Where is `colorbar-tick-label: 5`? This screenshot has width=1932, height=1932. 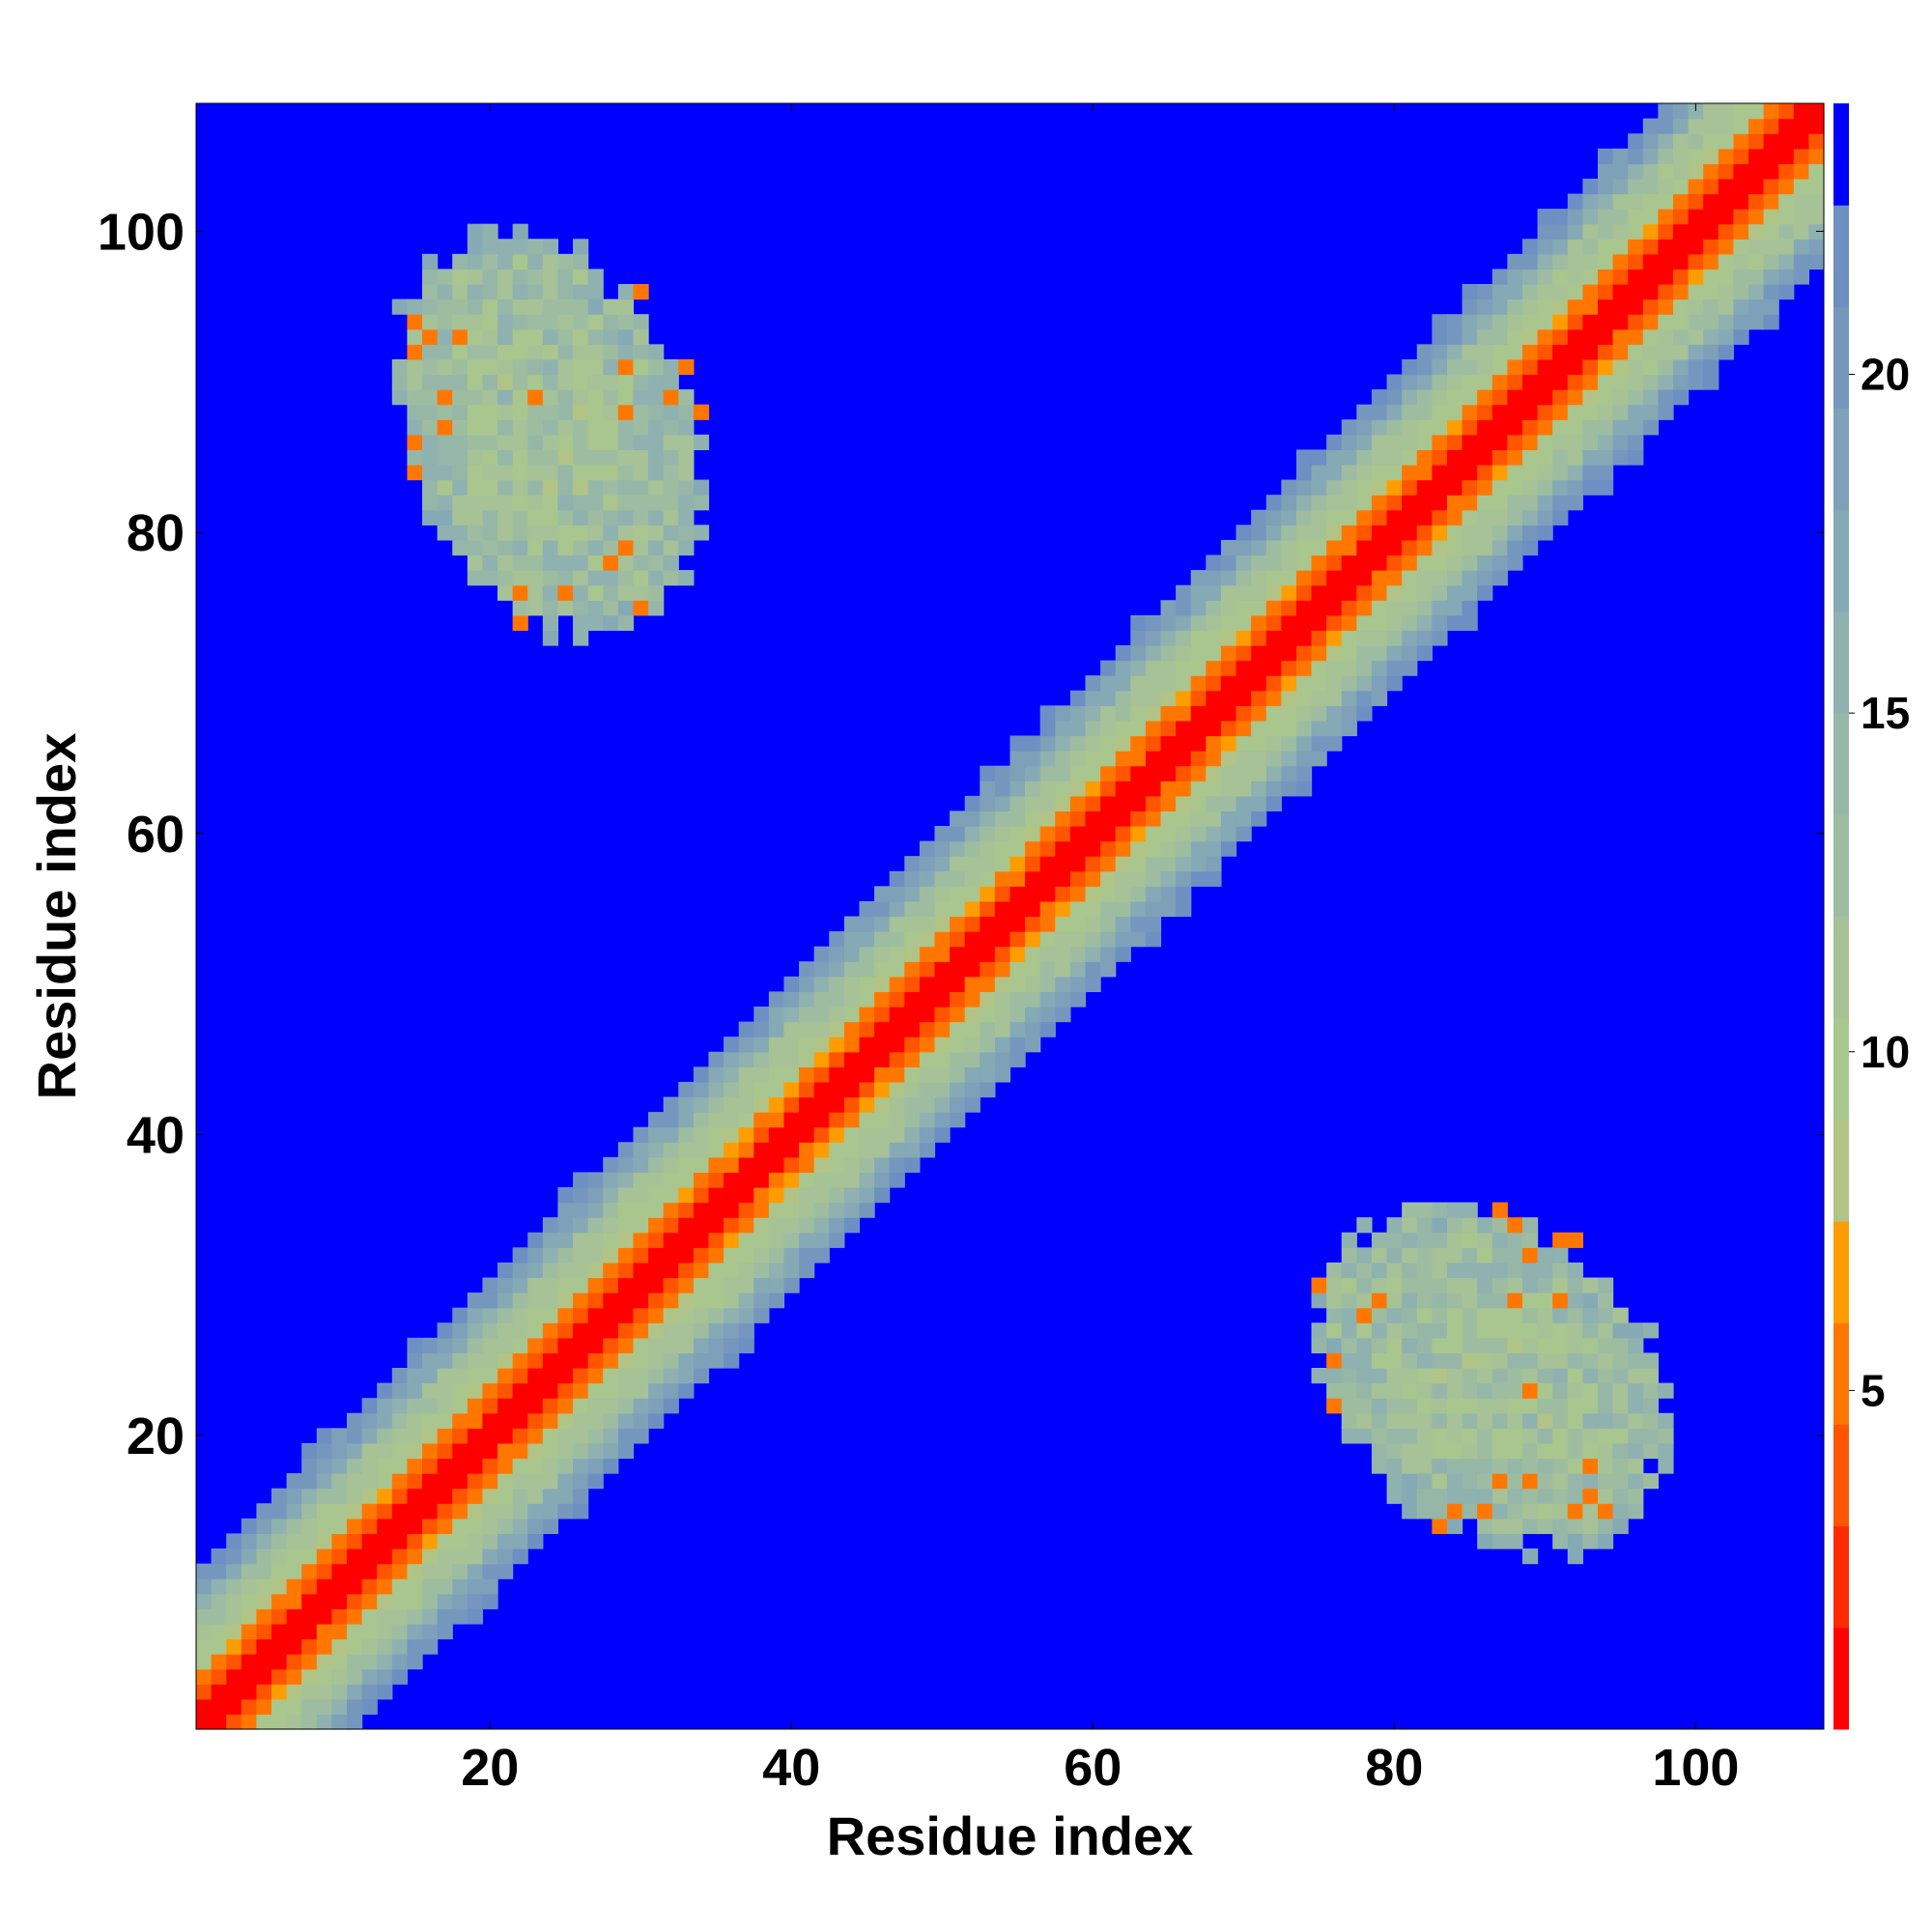
colorbar-tick-label: 5 is located at coordinates (1873, 1390).